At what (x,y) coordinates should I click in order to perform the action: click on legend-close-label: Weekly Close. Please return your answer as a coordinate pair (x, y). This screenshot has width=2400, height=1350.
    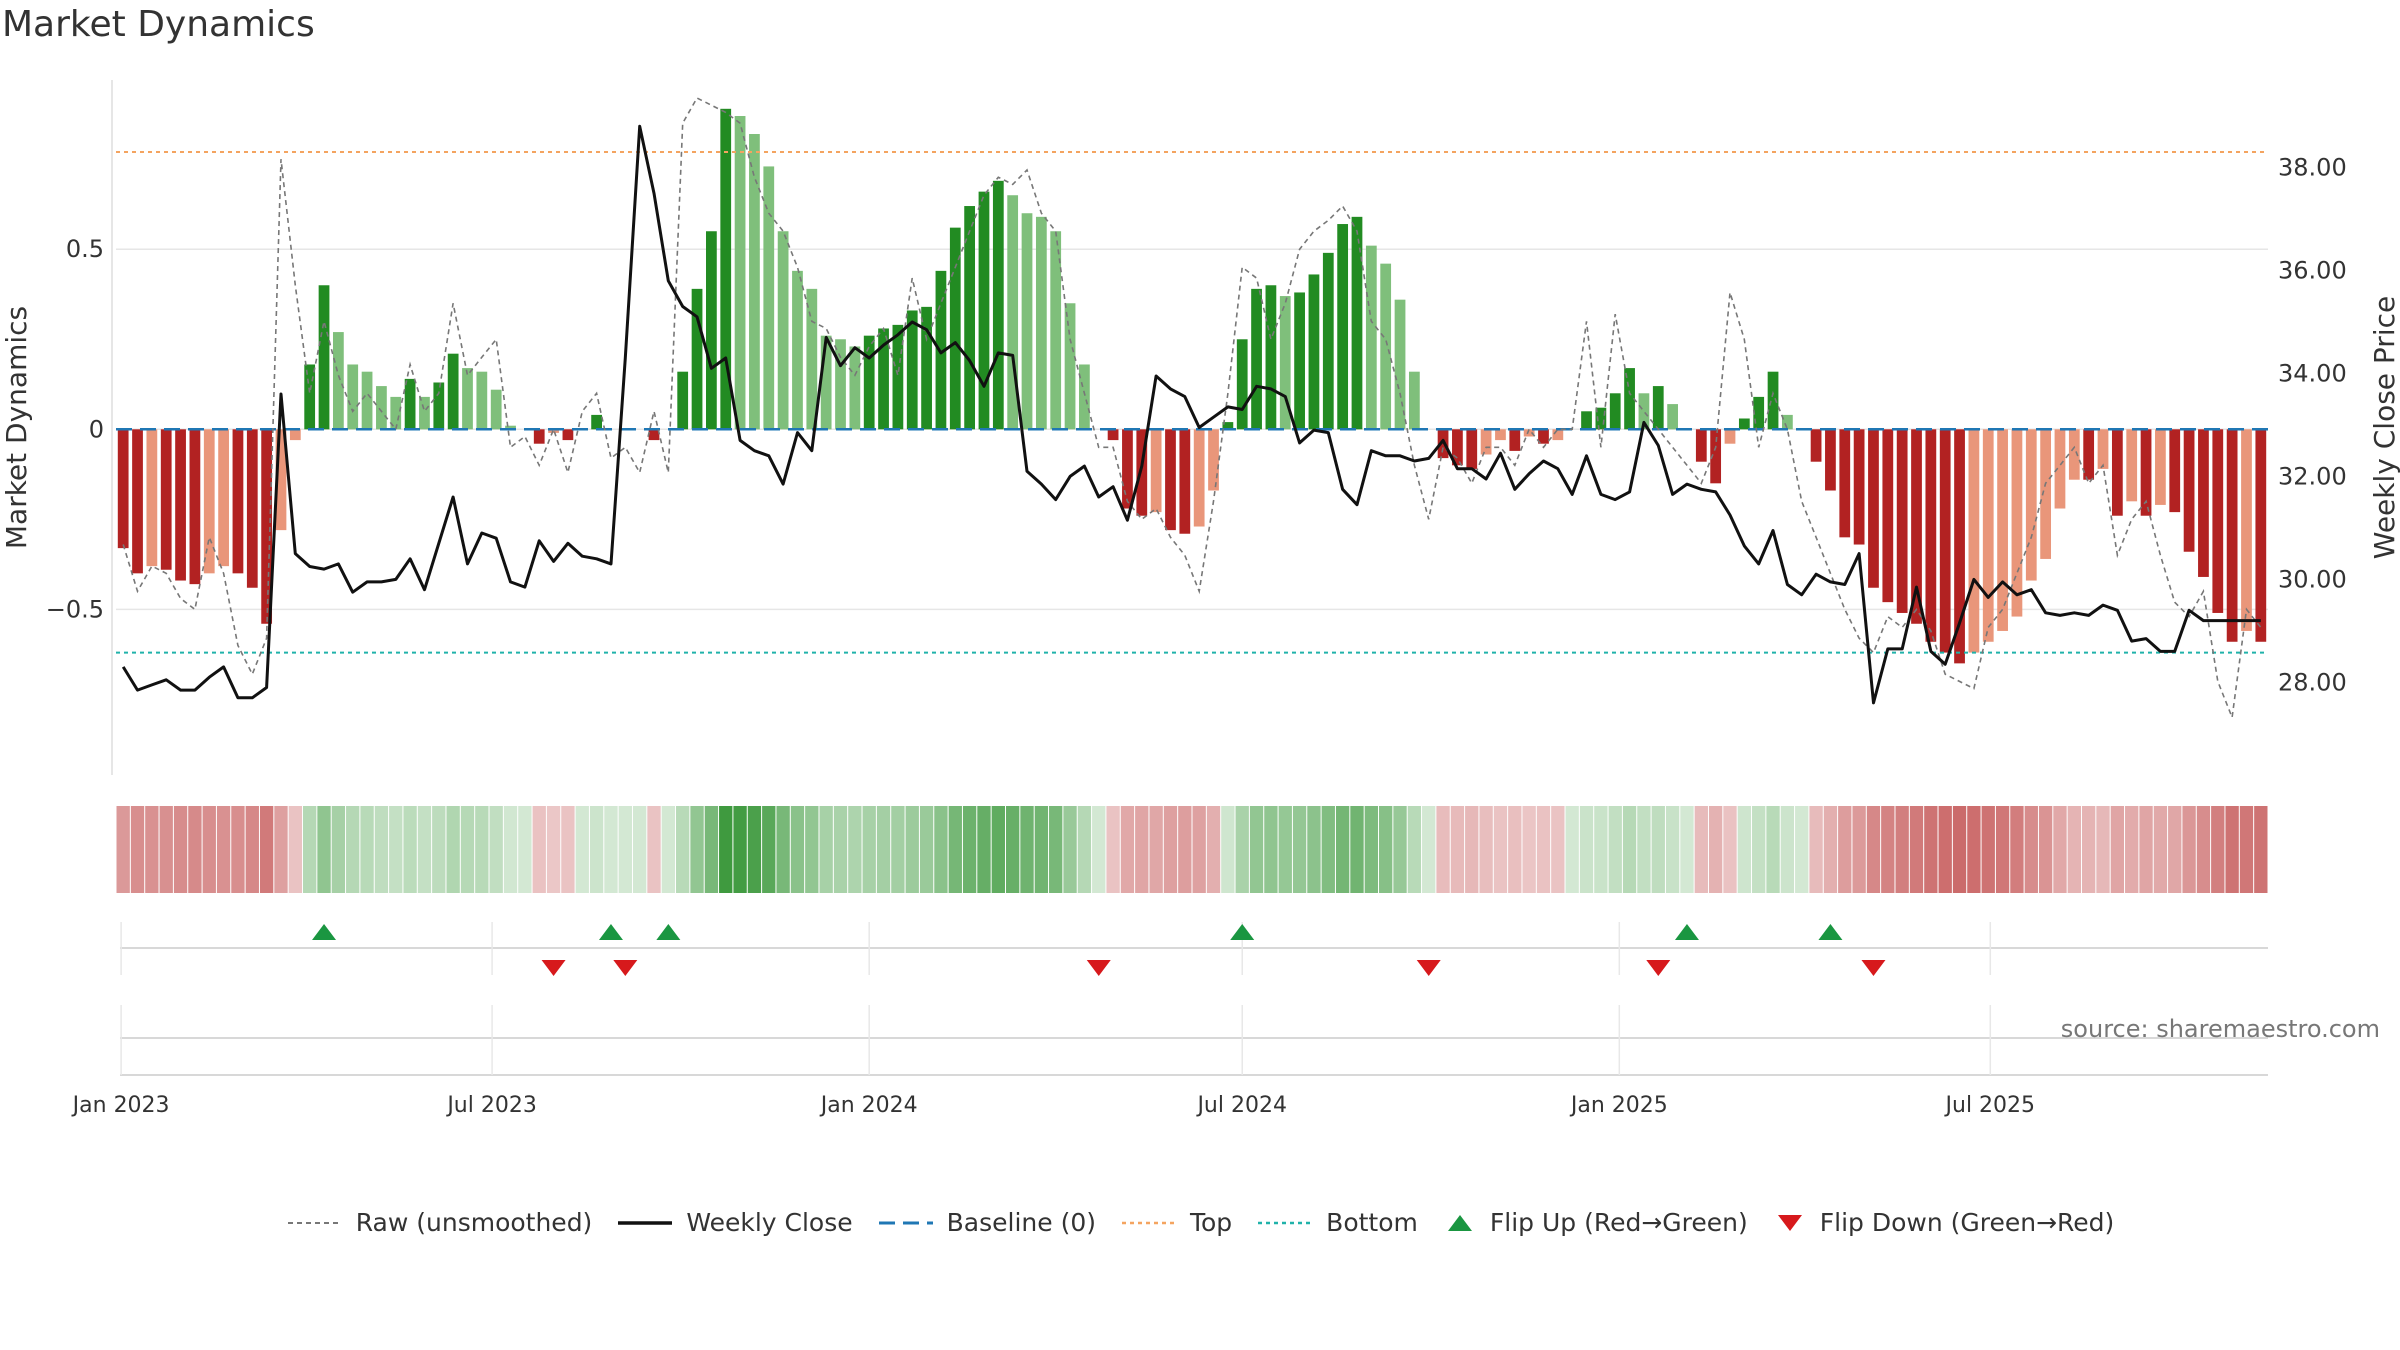
    Looking at the image, I should click on (769, 1222).